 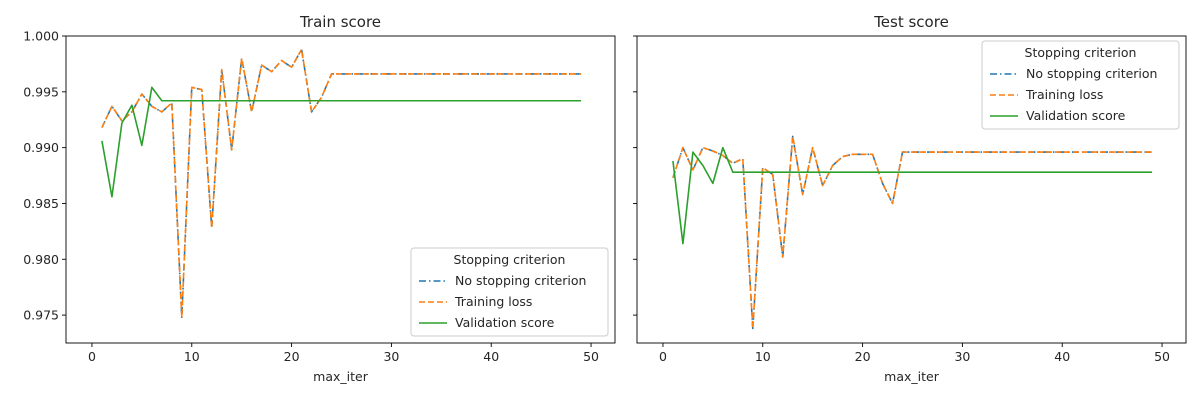 I want to click on y-tick-label: 1.000, so click(x=41, y=36).